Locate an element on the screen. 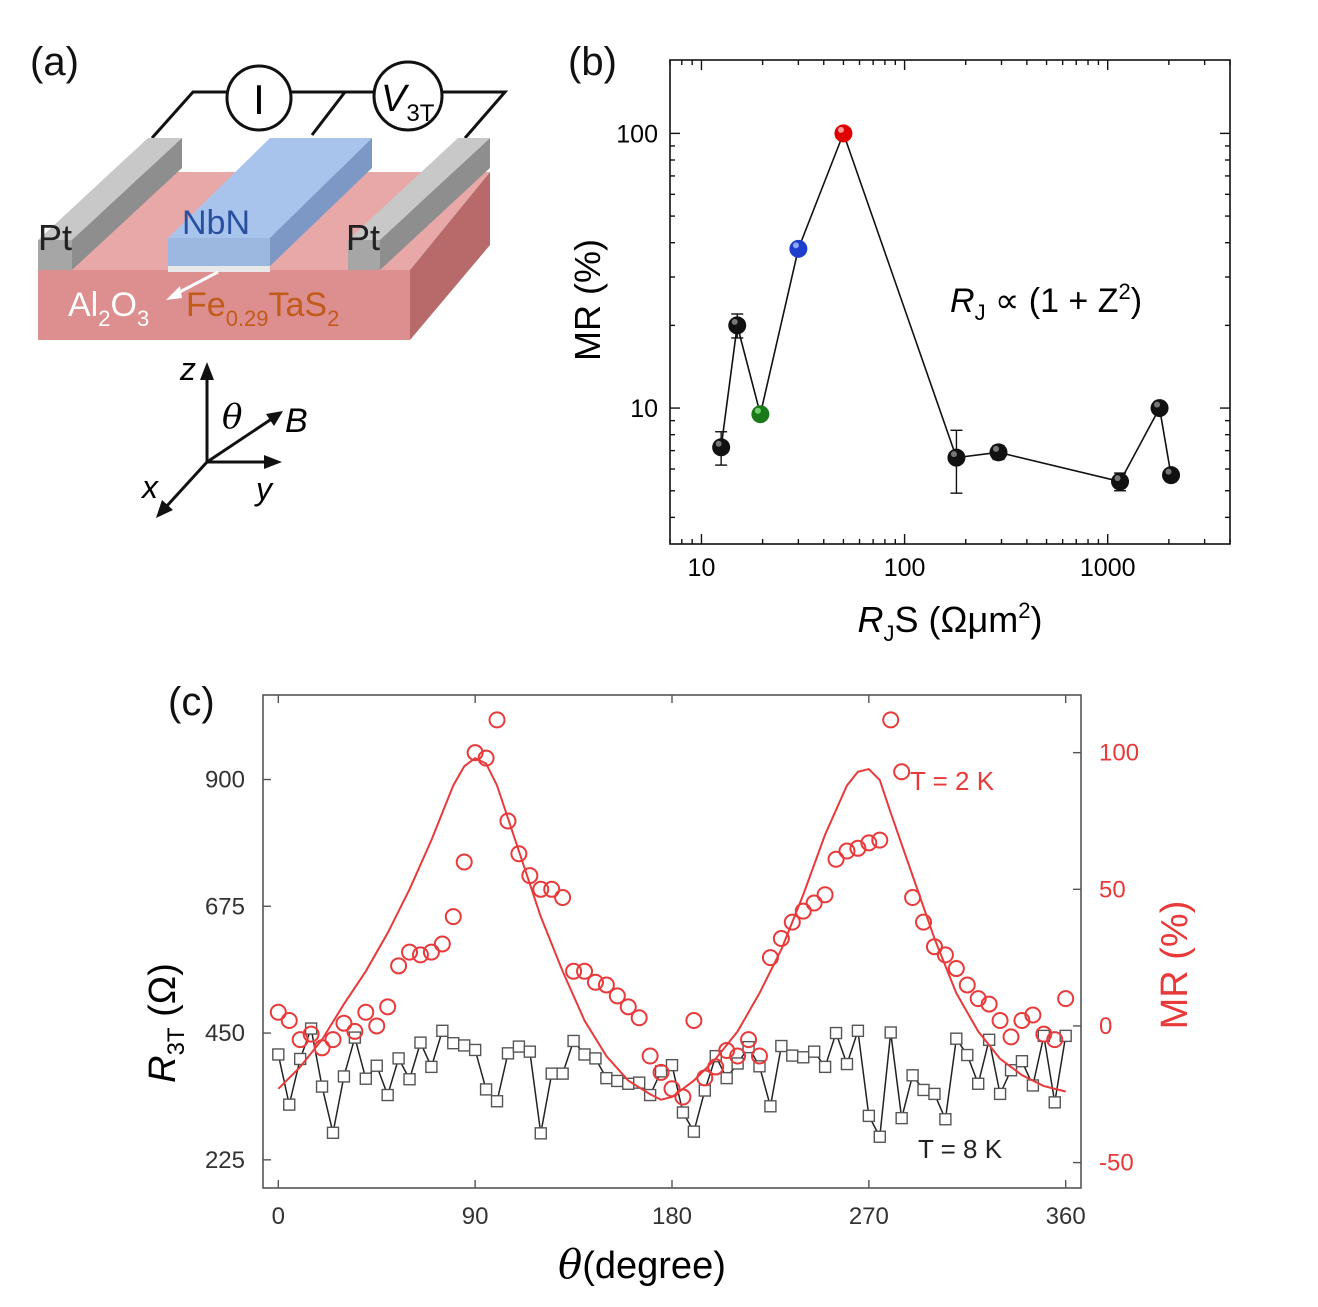 Image resolution: width=1318 pixels, height=1307 pixels. theta-label: θ is located at coordinates (232, 417).